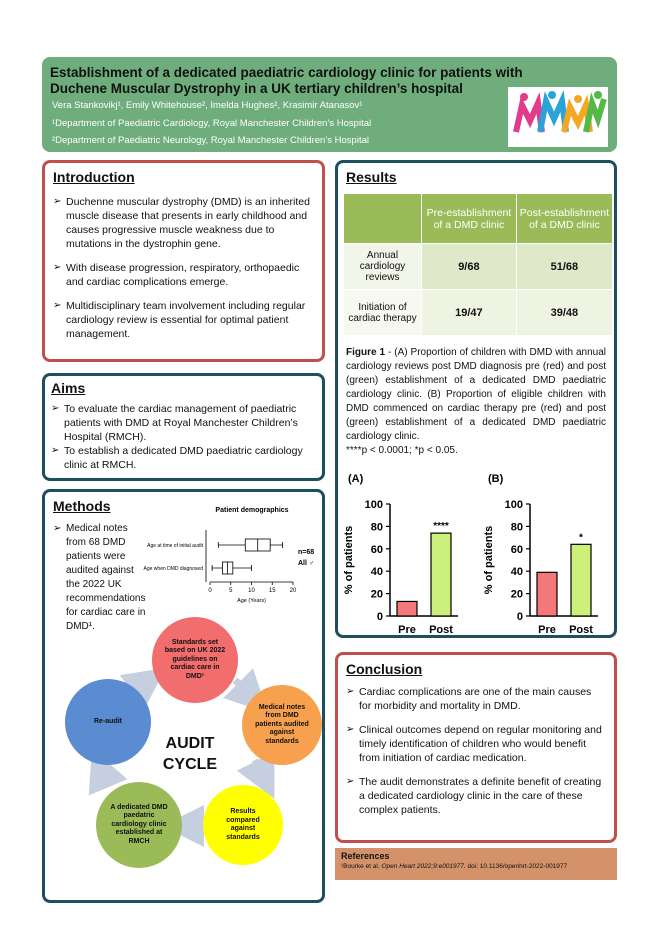  Describe the element at coordinates (174, 569) in the screenshot. I see `category-label: Age when DMD diagnosed` at that location.